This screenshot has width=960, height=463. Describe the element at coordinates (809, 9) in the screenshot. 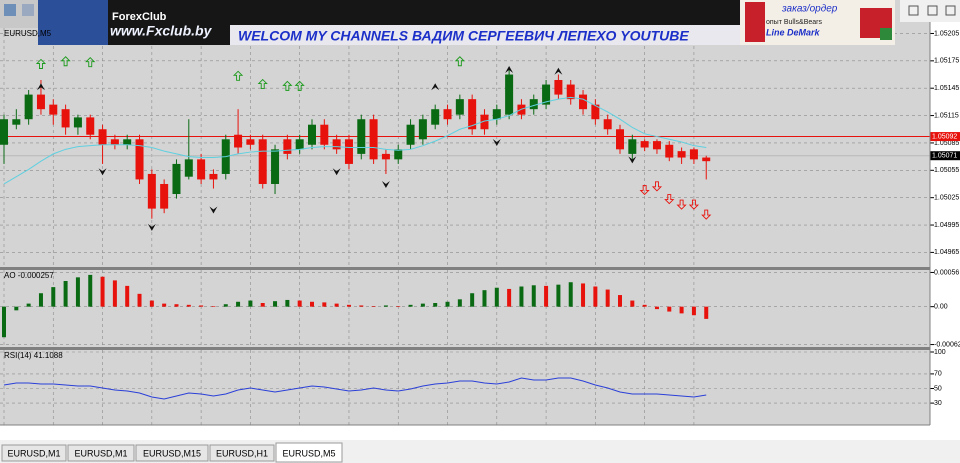

I see `banner-side-line: заказ/ордер` at that location.